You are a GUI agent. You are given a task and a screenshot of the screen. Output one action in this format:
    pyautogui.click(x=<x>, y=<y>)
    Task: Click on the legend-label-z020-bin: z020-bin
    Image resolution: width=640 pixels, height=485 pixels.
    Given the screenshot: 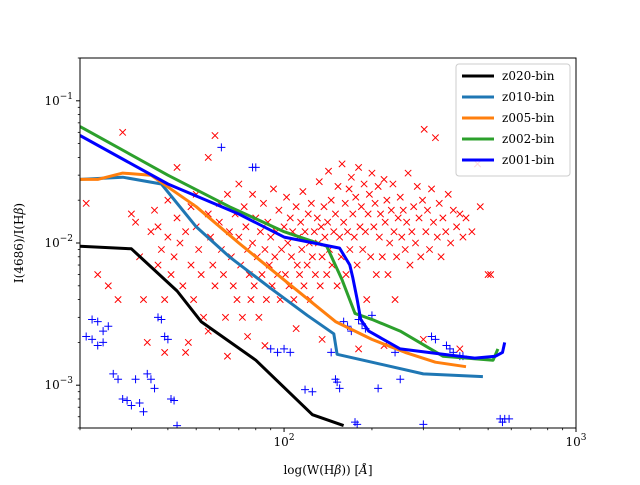 What is the action you would take?
    pyautogui.click(x=528, y=76)
    